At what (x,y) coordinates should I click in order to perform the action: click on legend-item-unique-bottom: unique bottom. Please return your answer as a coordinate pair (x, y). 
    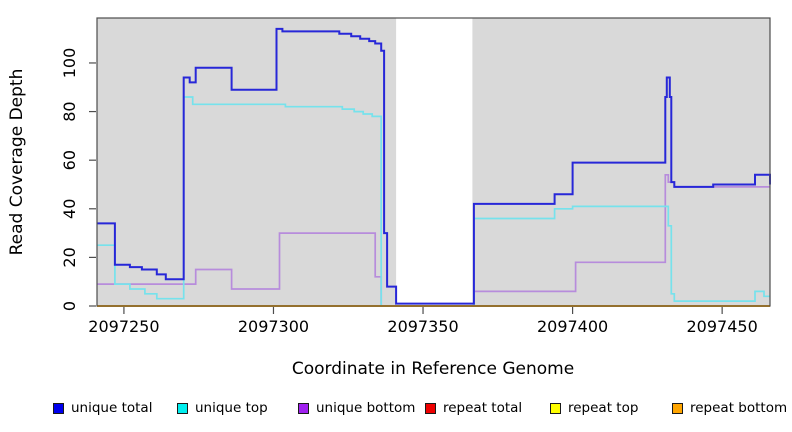
    Looking at the image, I should click on (356, 408).